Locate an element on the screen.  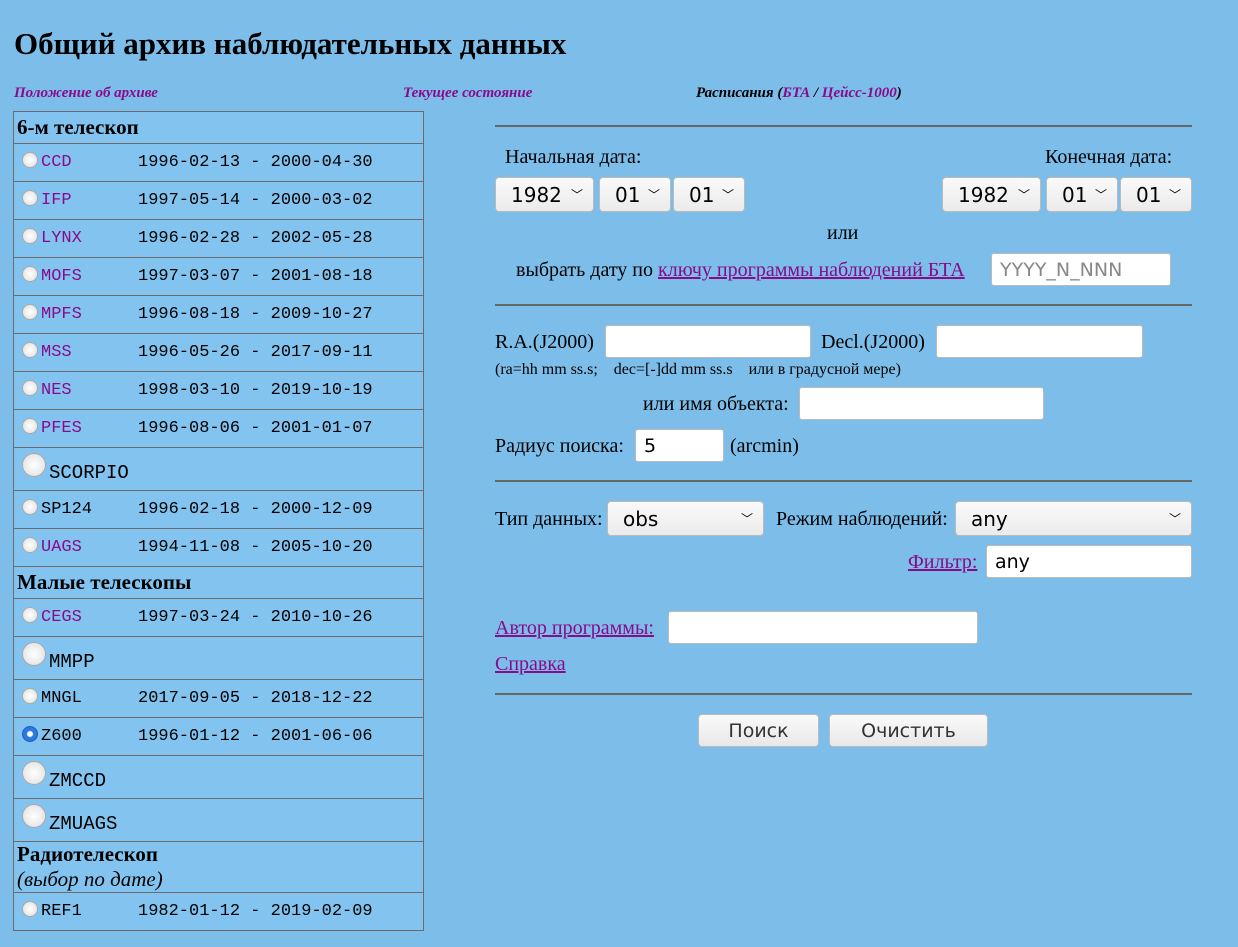
bta-schedule-link: БТА is located at coordinates (796, 93).